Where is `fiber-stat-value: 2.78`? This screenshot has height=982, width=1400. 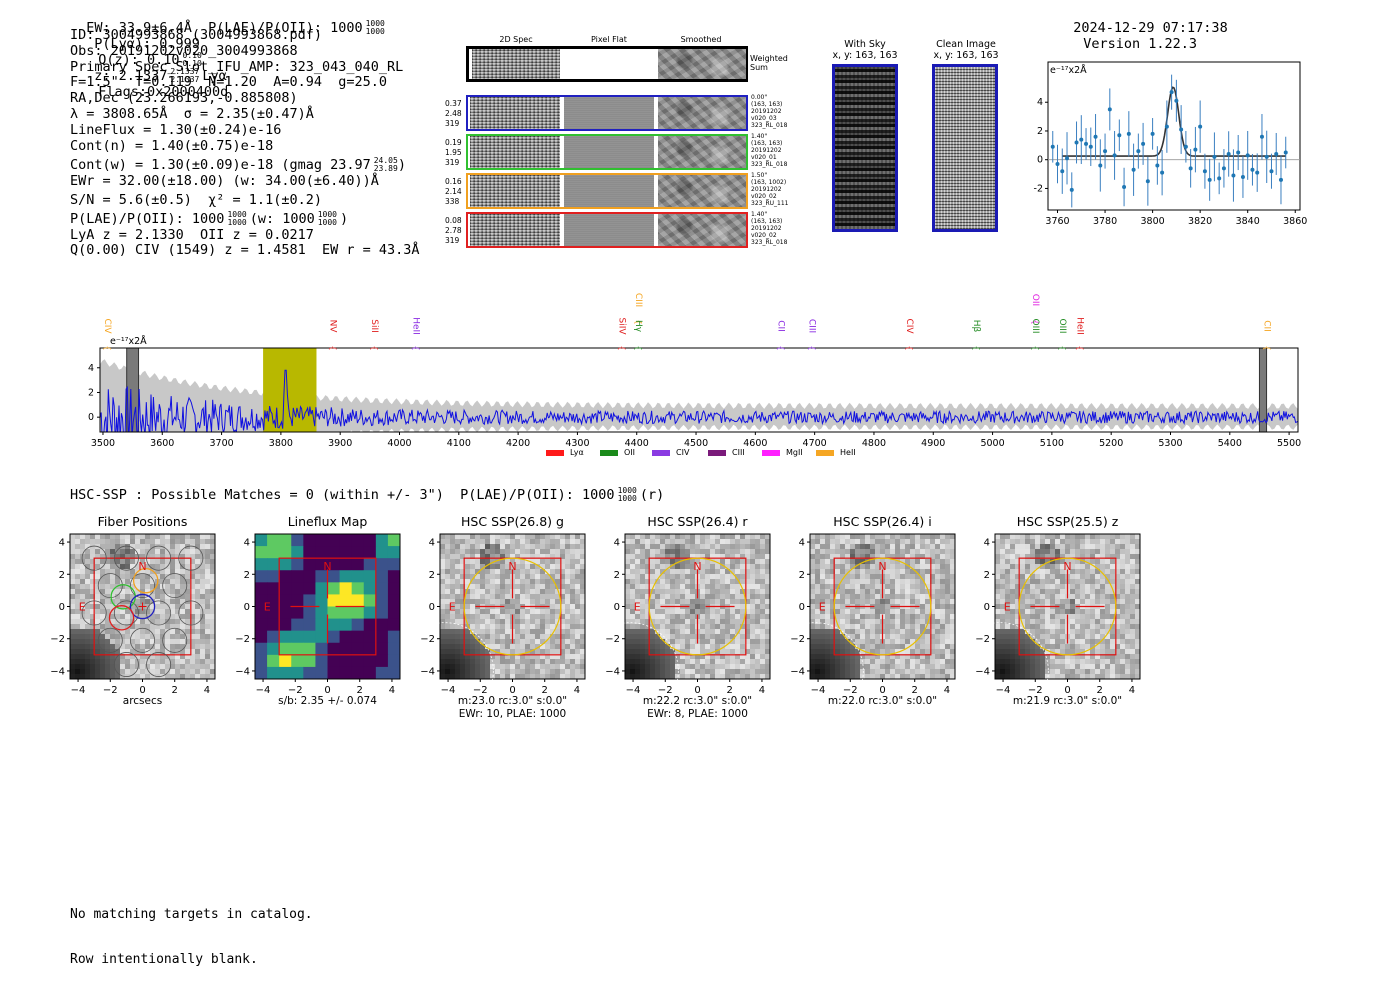 fiber-stat-value: 2.78 is located at coordinates (453, 230).